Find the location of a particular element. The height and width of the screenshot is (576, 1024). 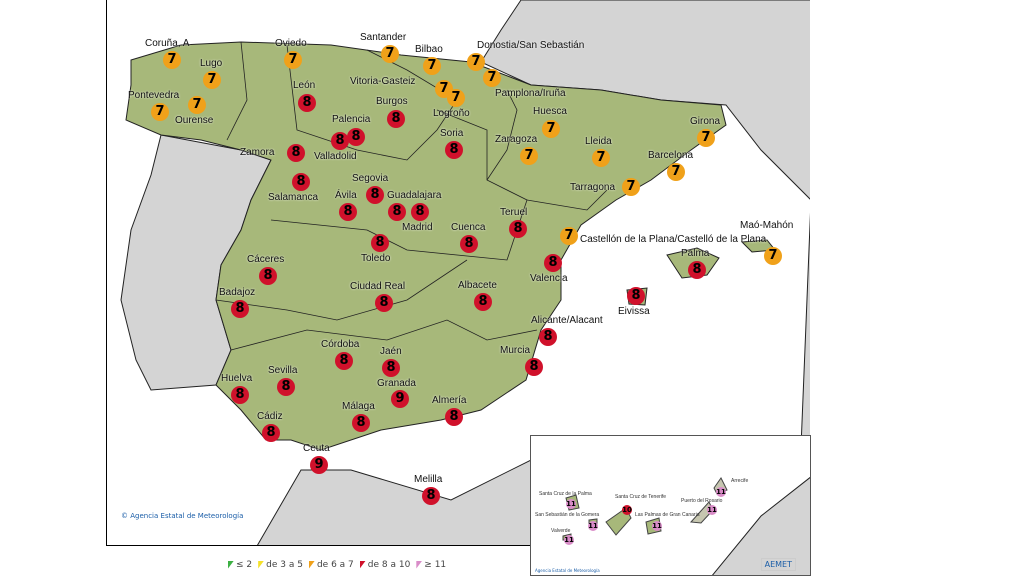

legend-item: de 3 a 5 is located at coordinates (280, 565).